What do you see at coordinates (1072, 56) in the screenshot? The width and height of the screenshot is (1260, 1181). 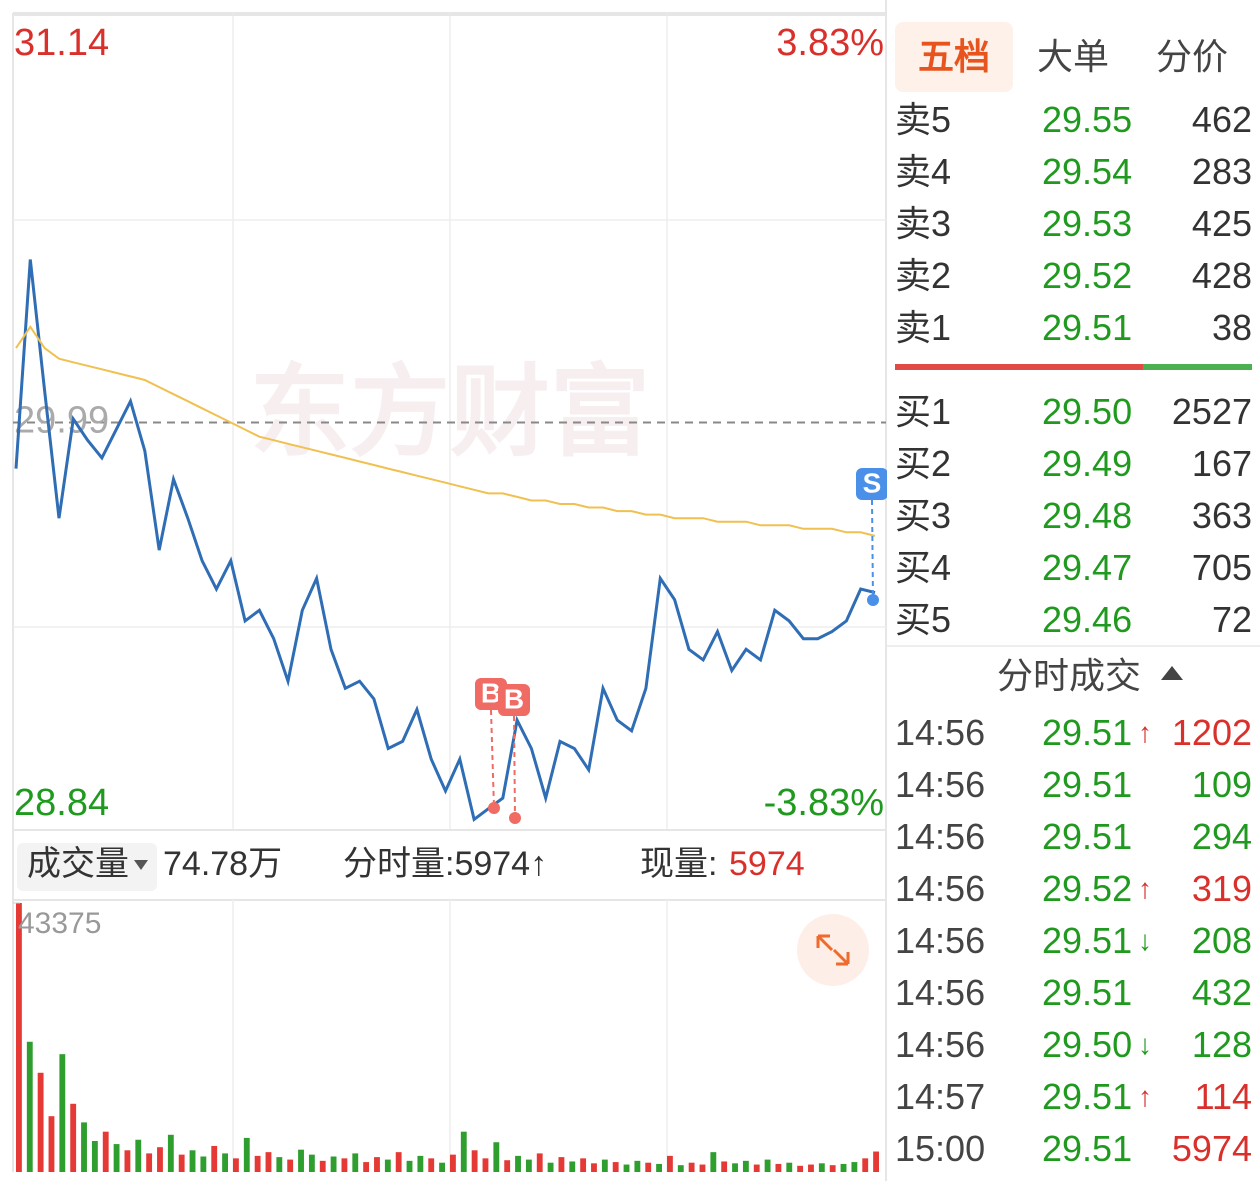 I see `tab: 大单` at bounding box center [1072, 56].